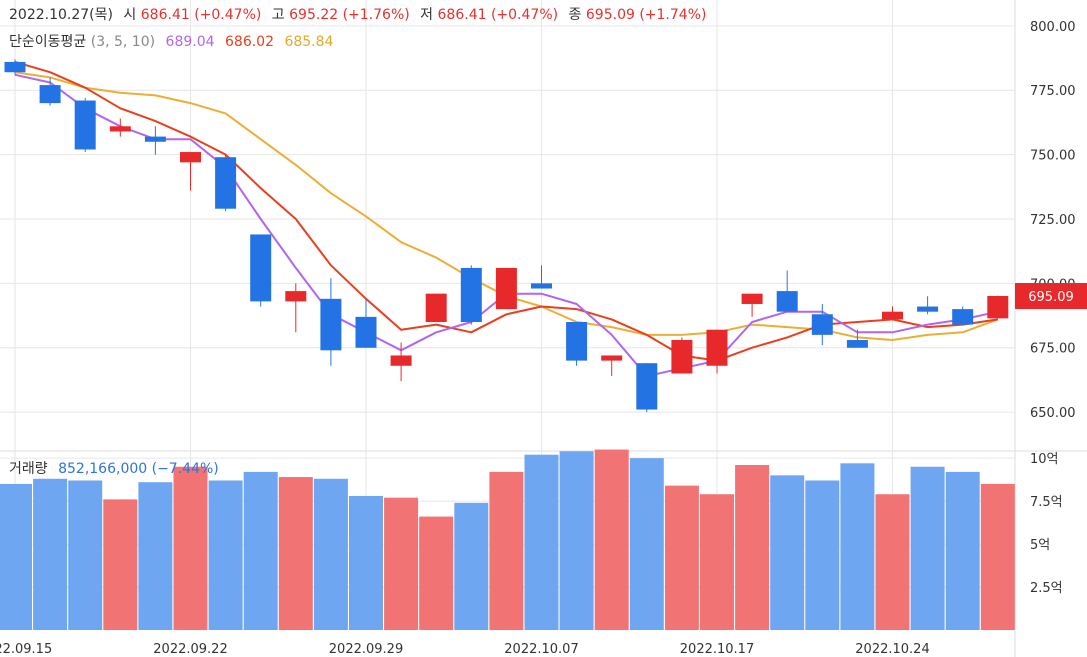 The width and height of the screenshot is (1087, 657). Describe the element at coordinates (1046, 588) in the screenshot. I see `volume-tick-label: 2.5억` at that location.